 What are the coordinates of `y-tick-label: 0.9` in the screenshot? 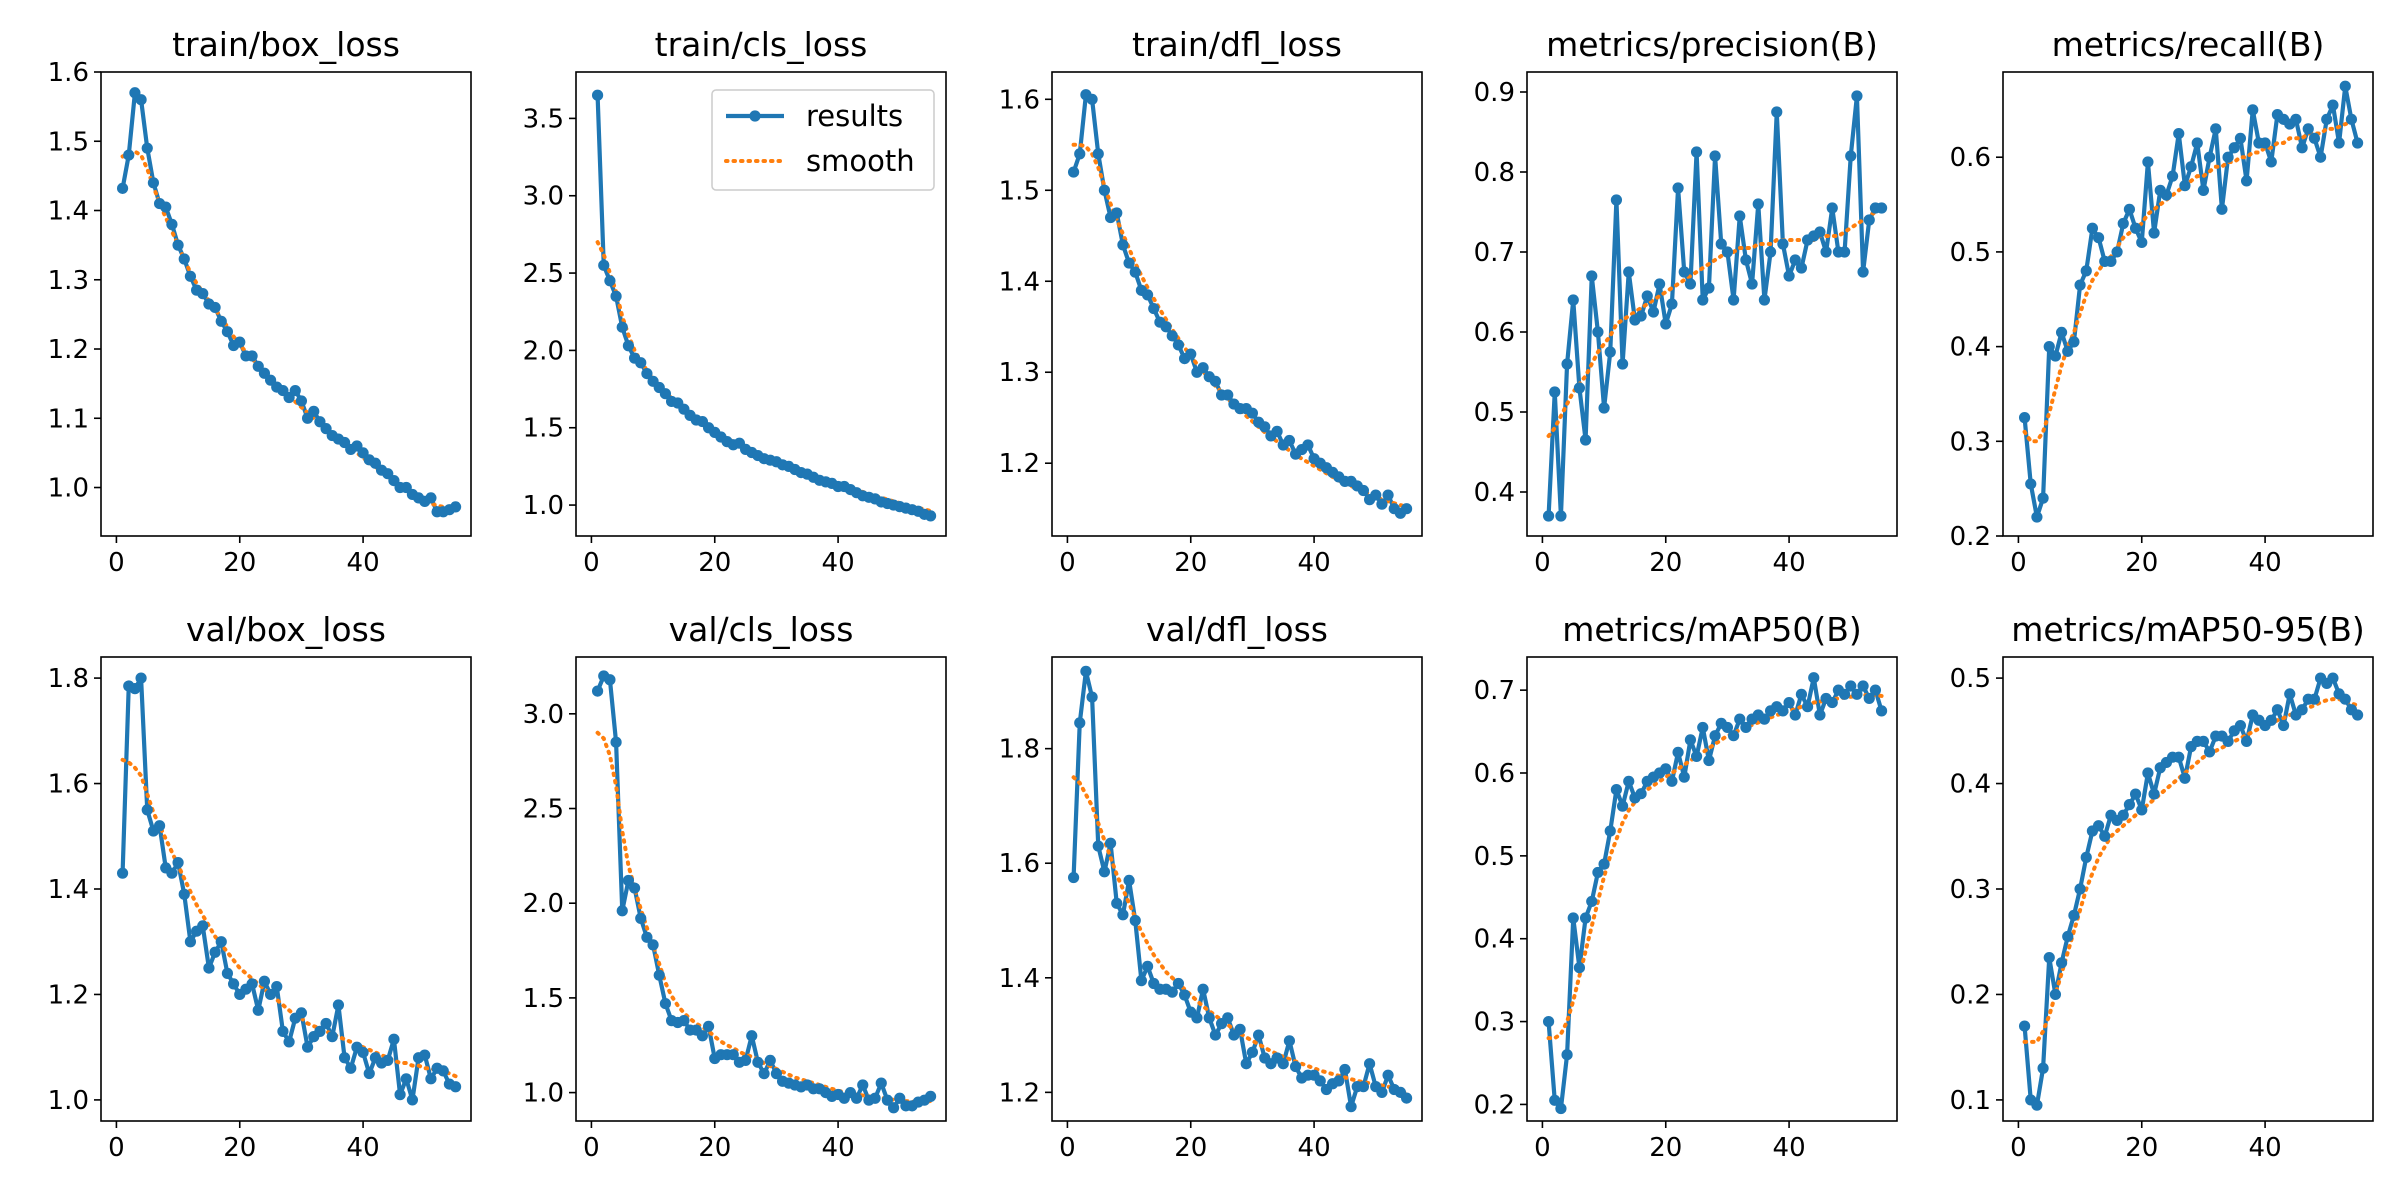 It's located at (1494, 93).